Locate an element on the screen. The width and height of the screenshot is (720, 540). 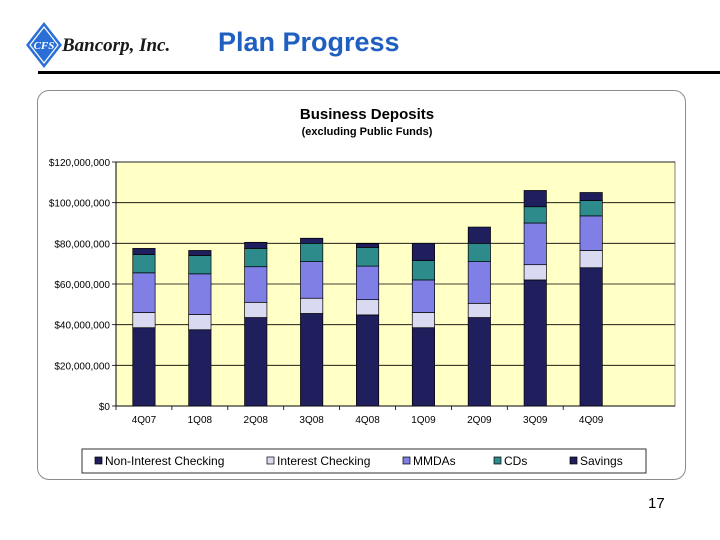
chart-subtitle: (excluding Public Funds) is located at coordinates (367, 132).